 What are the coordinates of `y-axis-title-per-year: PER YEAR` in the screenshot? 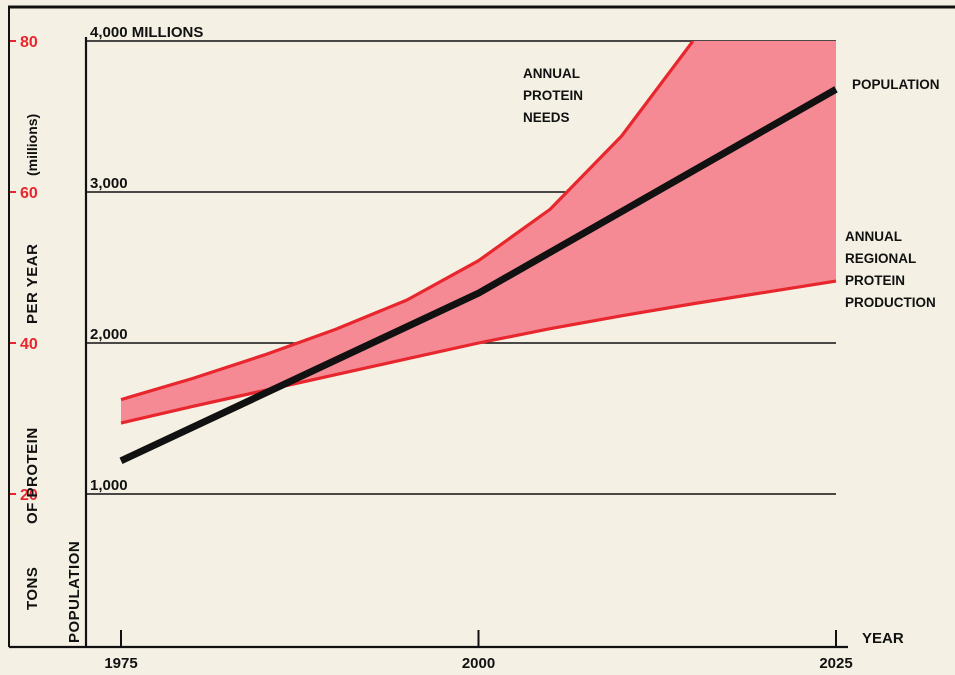 It's located at (32, 284).